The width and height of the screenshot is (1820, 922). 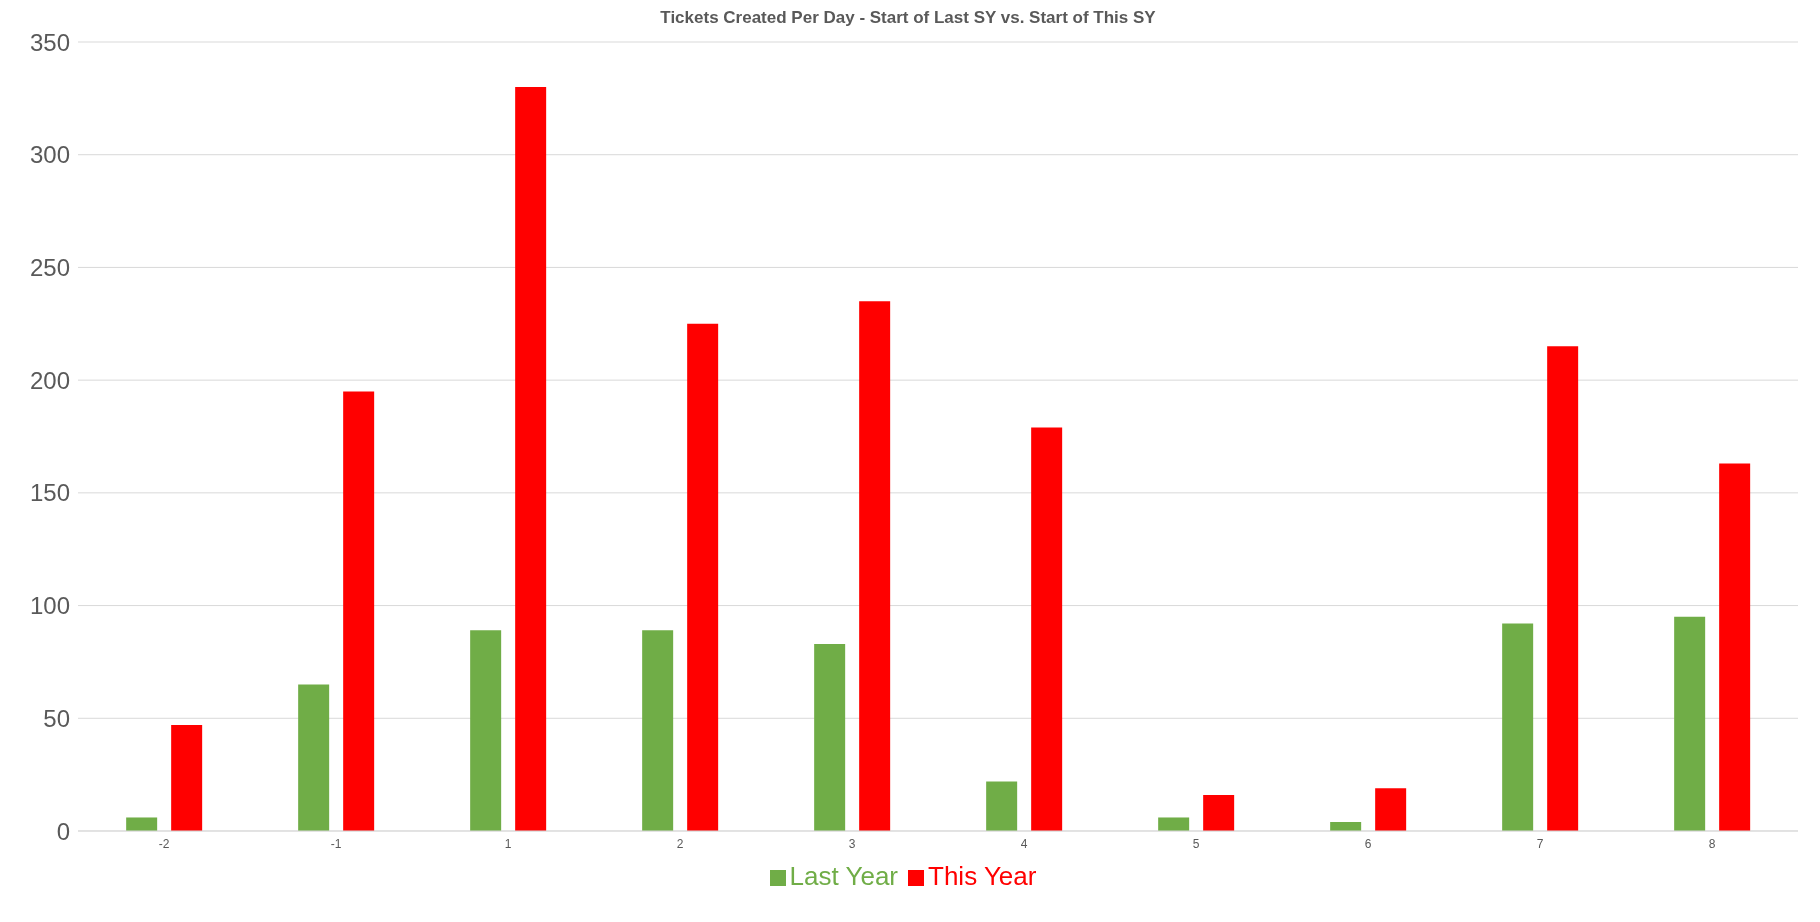 I want to click on y-tick-label: 300, so click(x=49, y=155).